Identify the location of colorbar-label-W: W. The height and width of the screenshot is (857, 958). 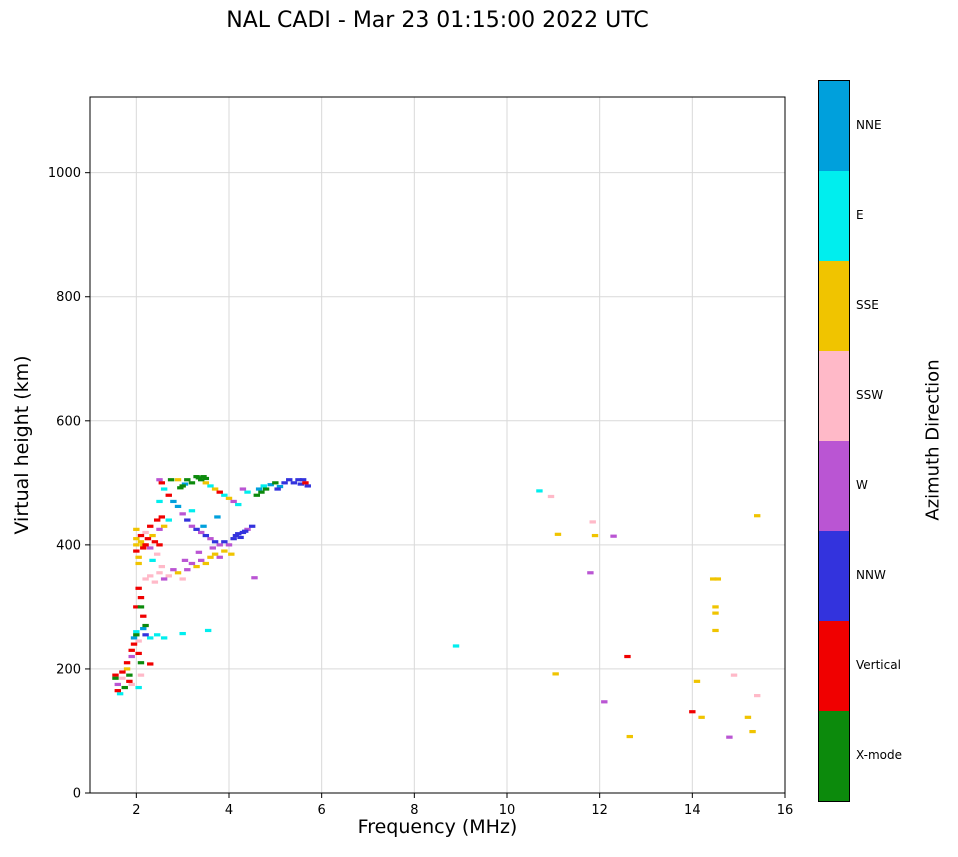
(862, 485).